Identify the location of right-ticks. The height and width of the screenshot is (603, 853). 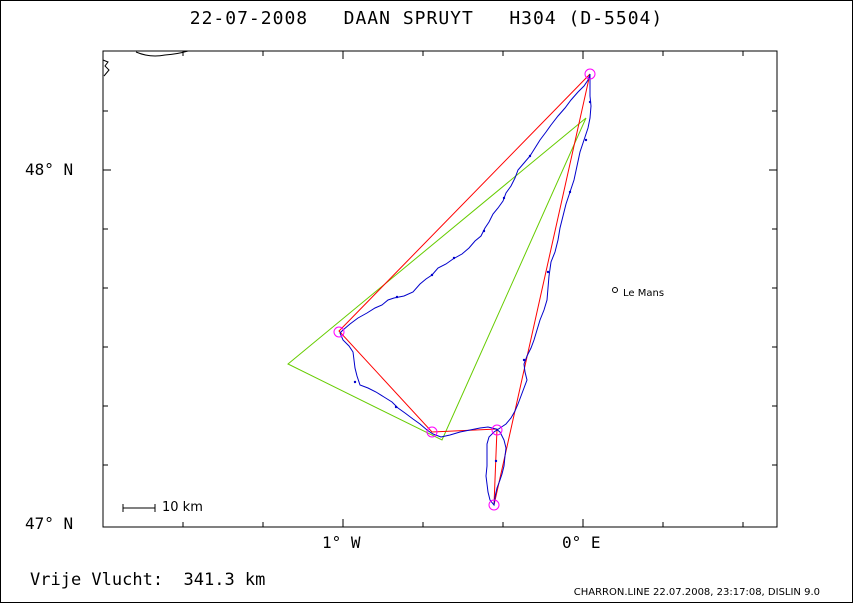
(773, 288).